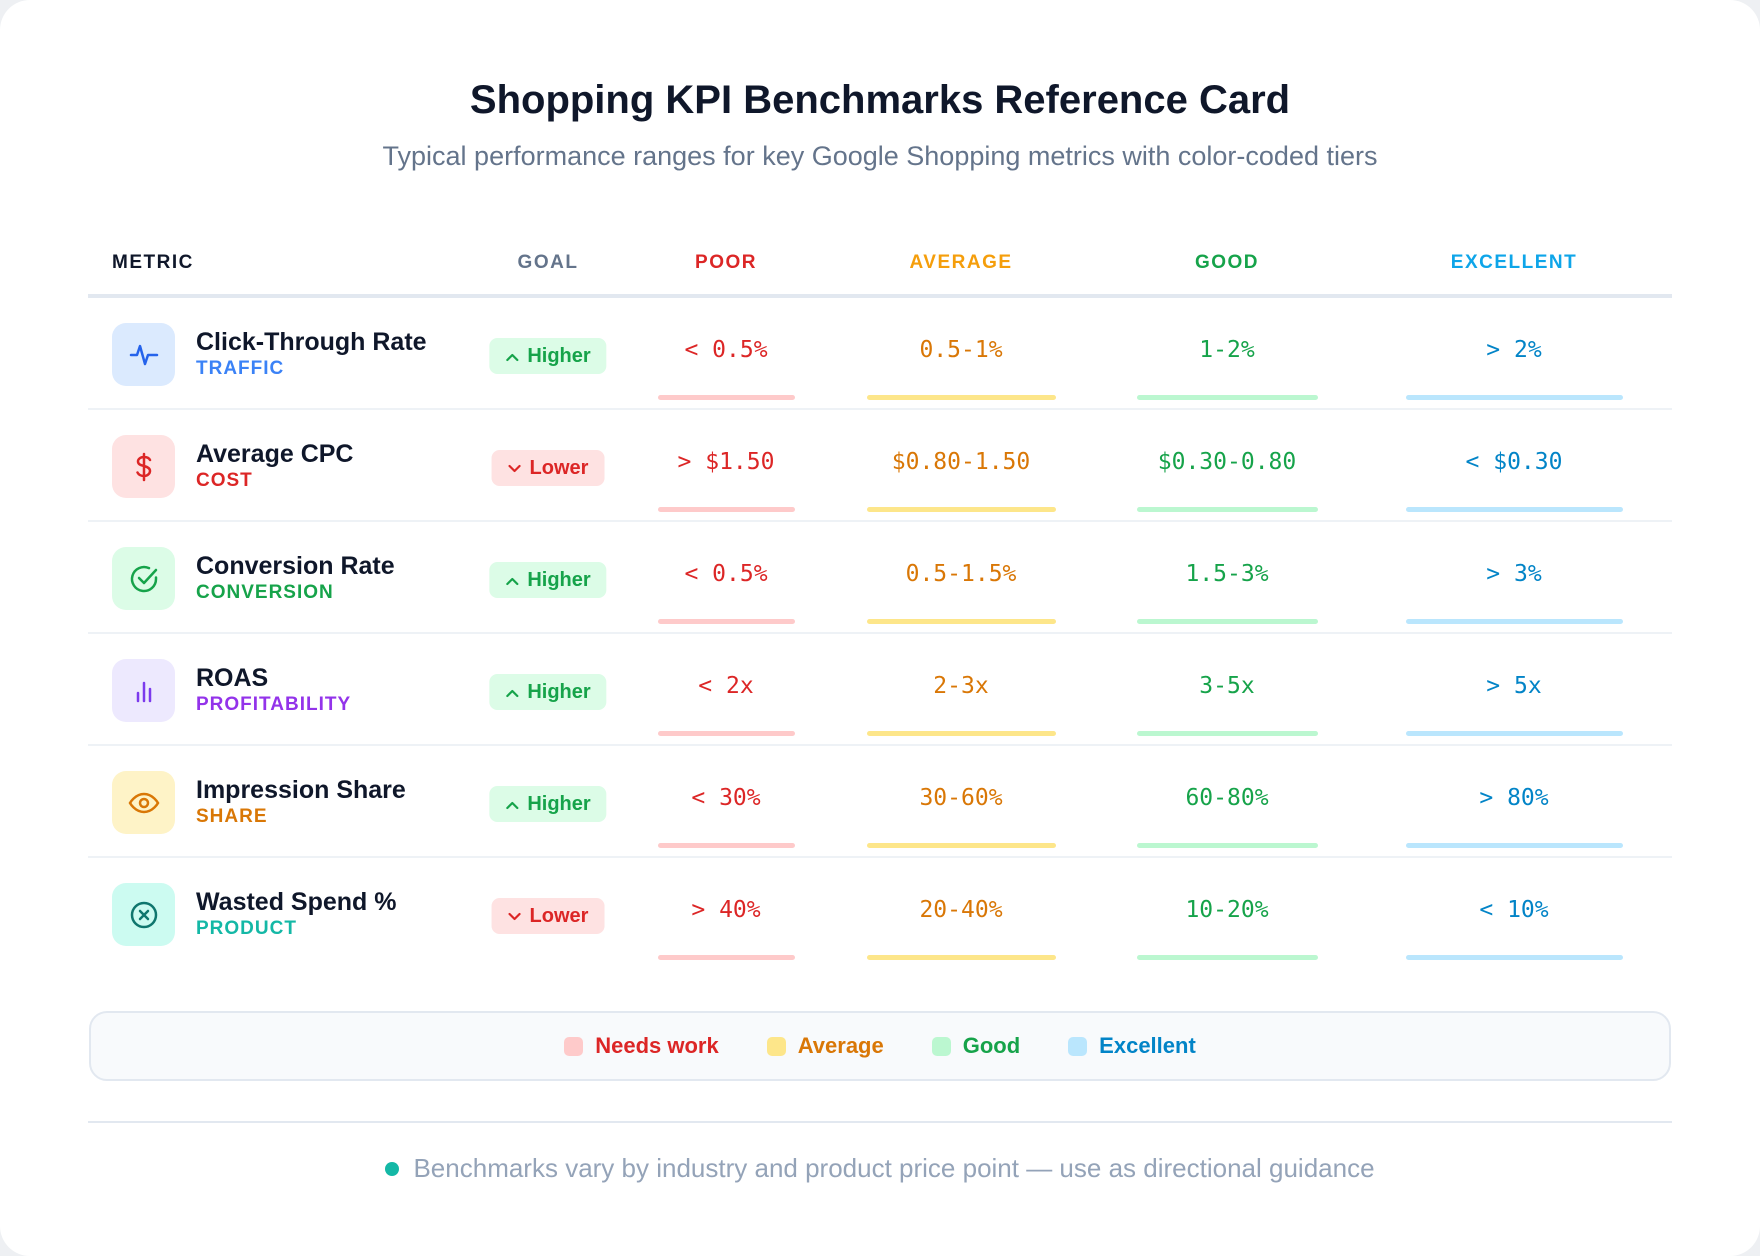 The height and width of the screenshot is (1256, 1760). What do you see at coordinates (726, 262) in the screenshot?
I see `header-poor: POOR` at bounding box center [726, 262].